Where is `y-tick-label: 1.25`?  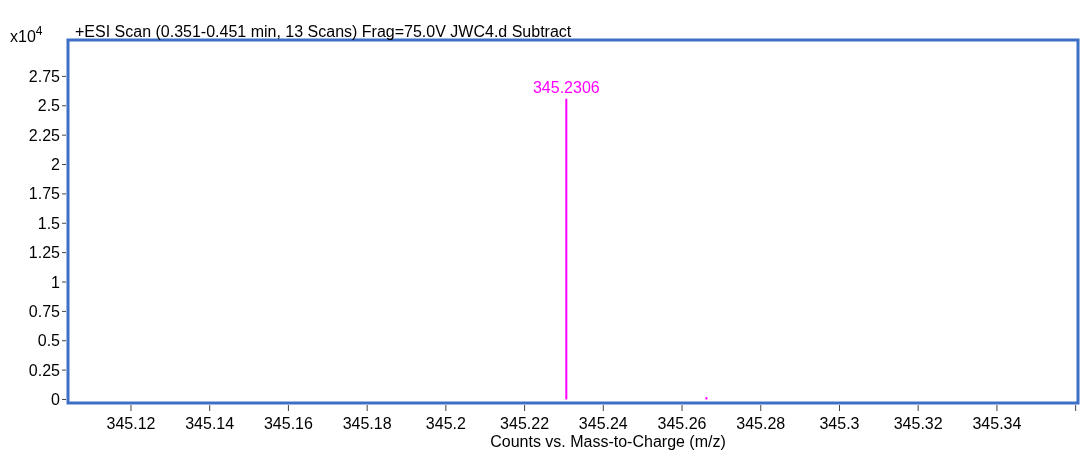 y-tick-label: 1.25 is located at coordinates (44, 253).